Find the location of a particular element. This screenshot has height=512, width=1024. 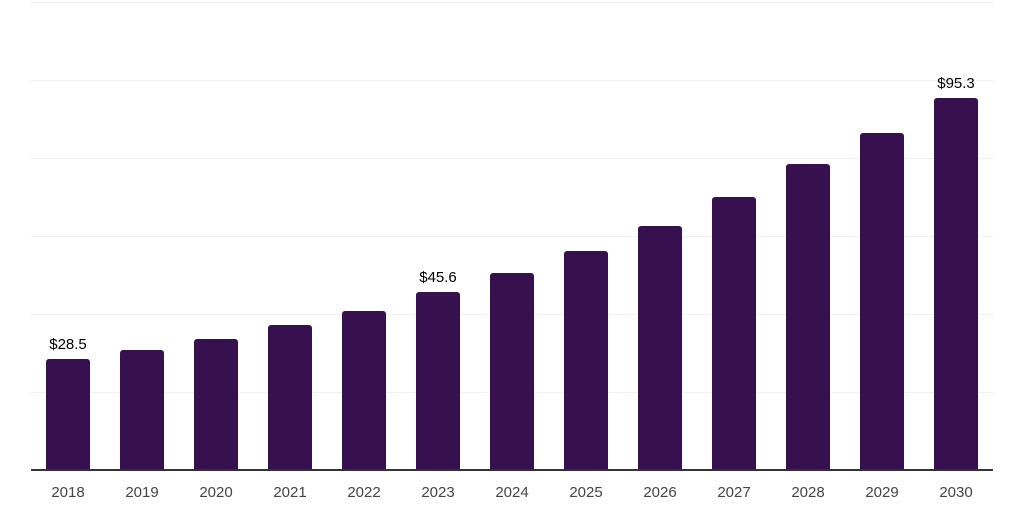

bar-slot-2028 is located at coordinates (808, 236).